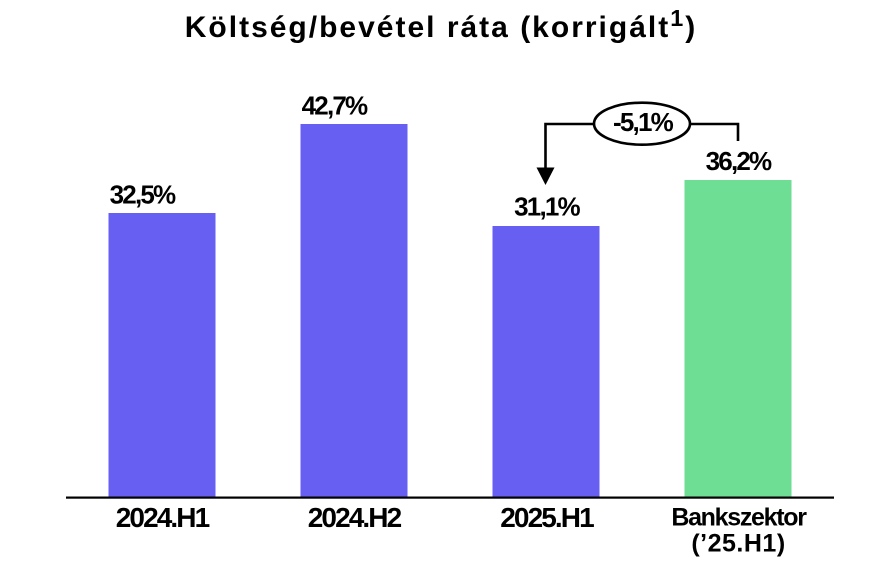 The image size is (872, 574). Describe the element at coordinates (441, 24) in the screenshot. I see `svg-text:Költség/bevétel ráta (korrigál: Költség/bevétel ráta (korrigált1)` at that location.